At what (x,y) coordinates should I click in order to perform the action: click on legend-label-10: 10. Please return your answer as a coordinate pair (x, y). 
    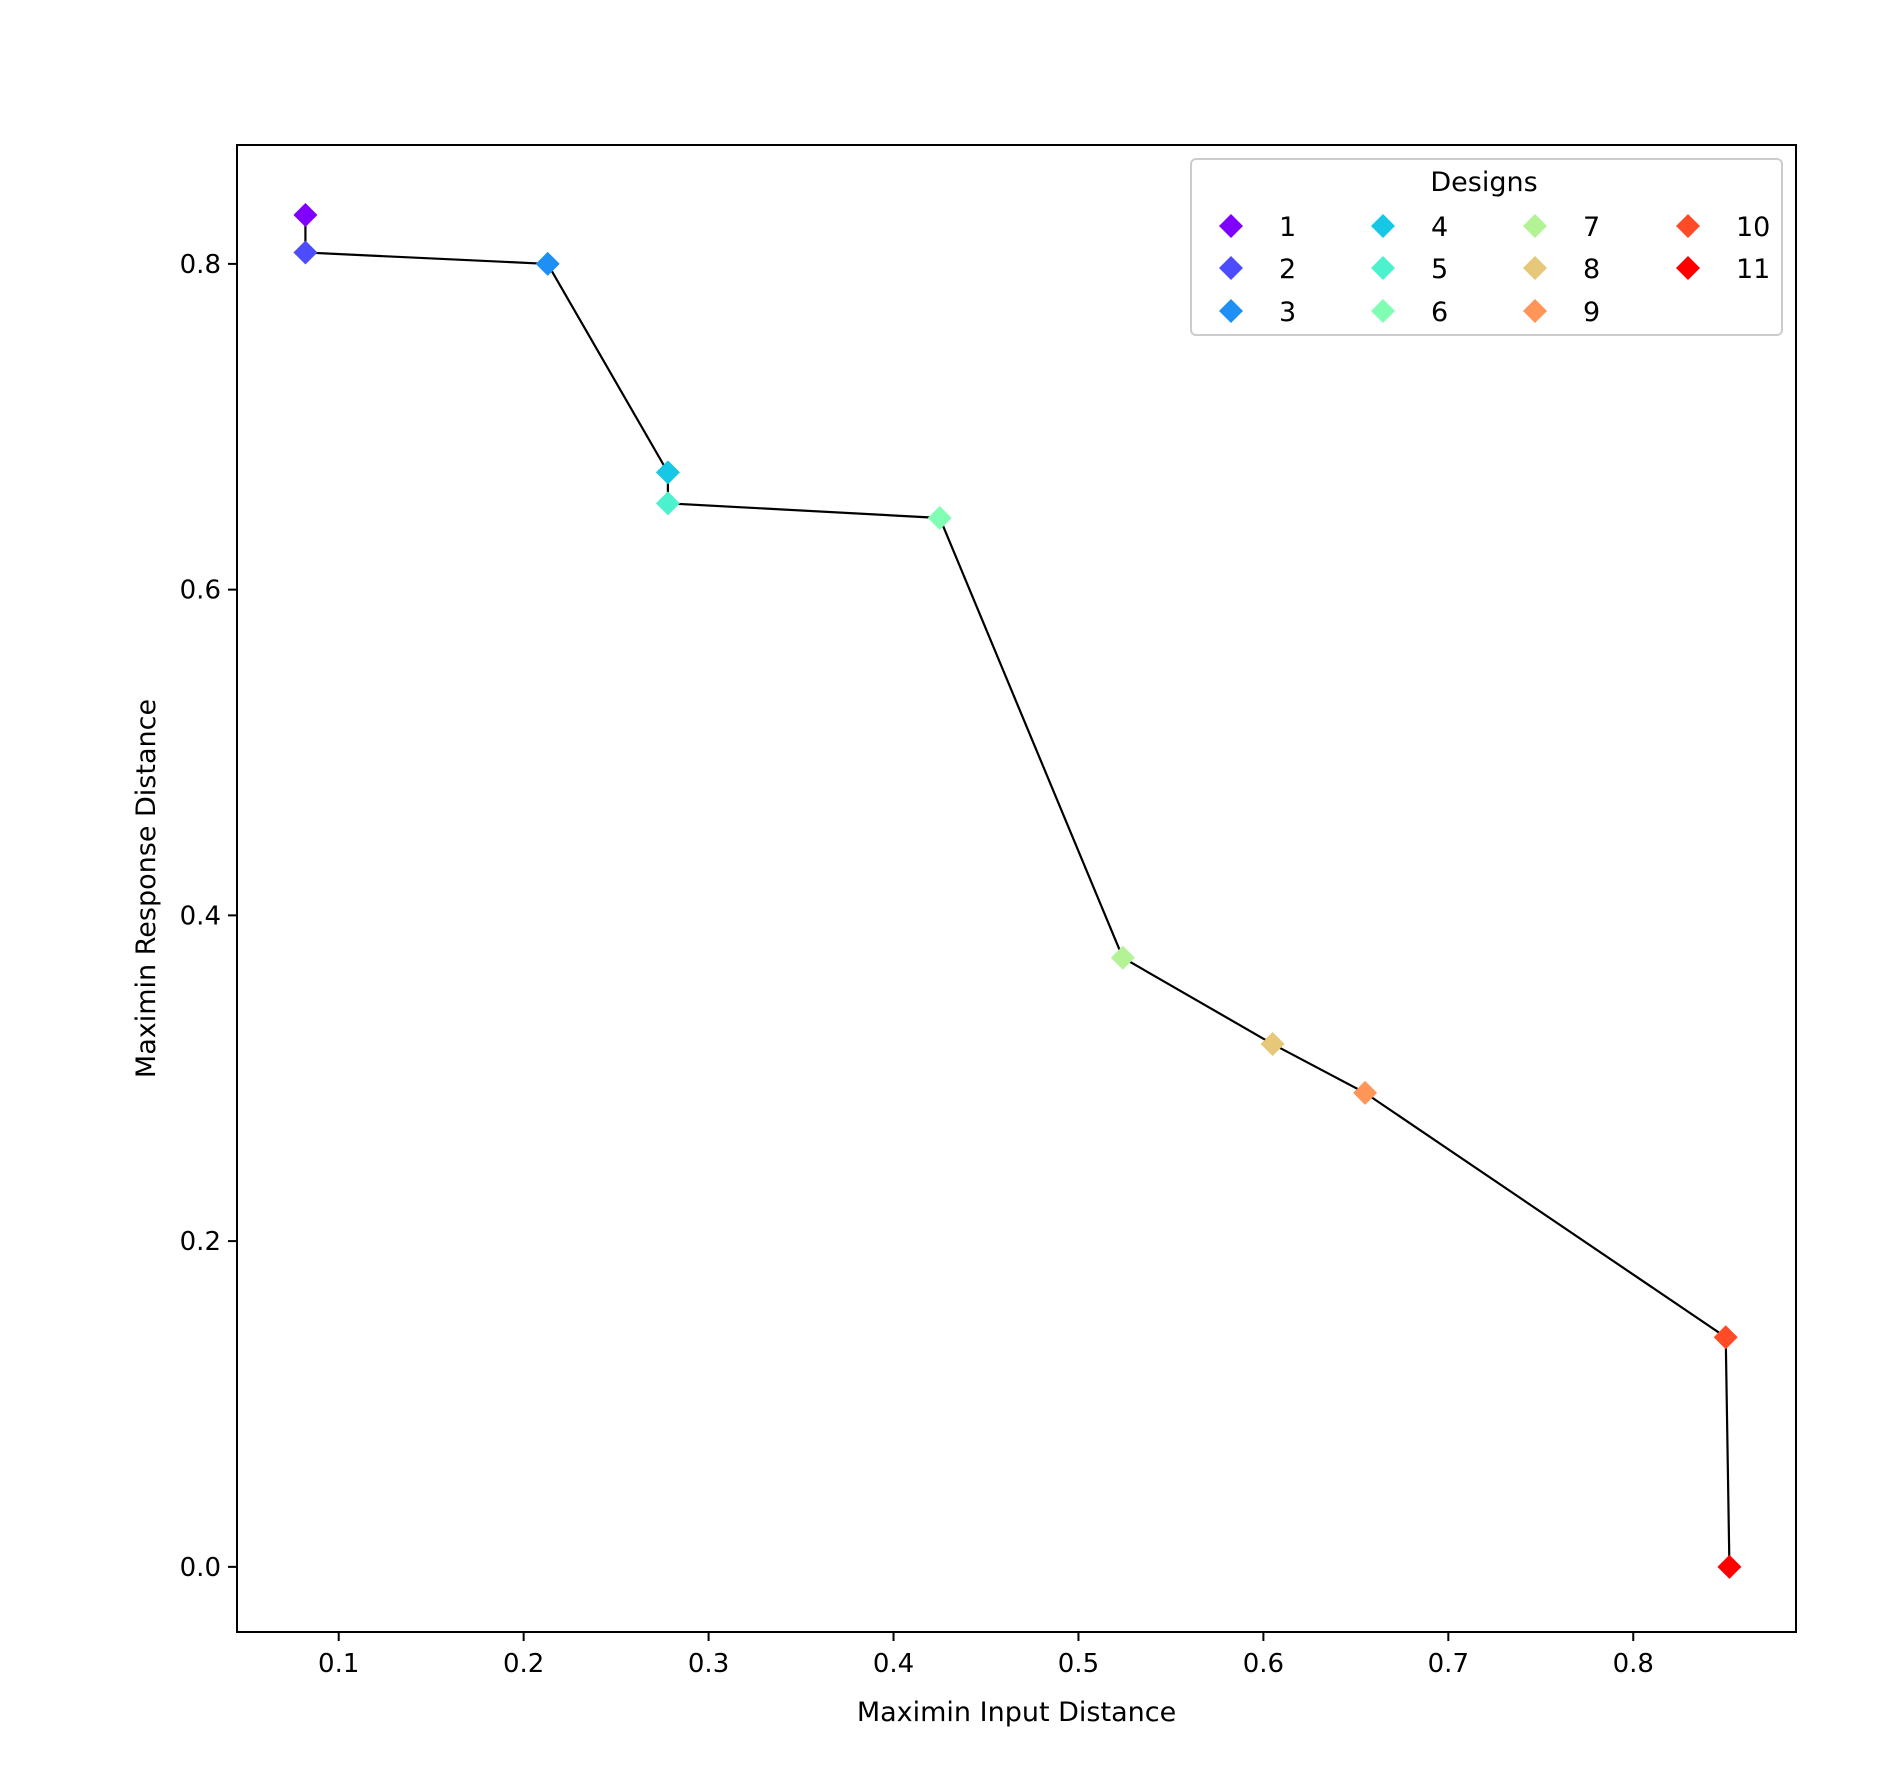
    Looking at the image, I should click on (1753, 227).